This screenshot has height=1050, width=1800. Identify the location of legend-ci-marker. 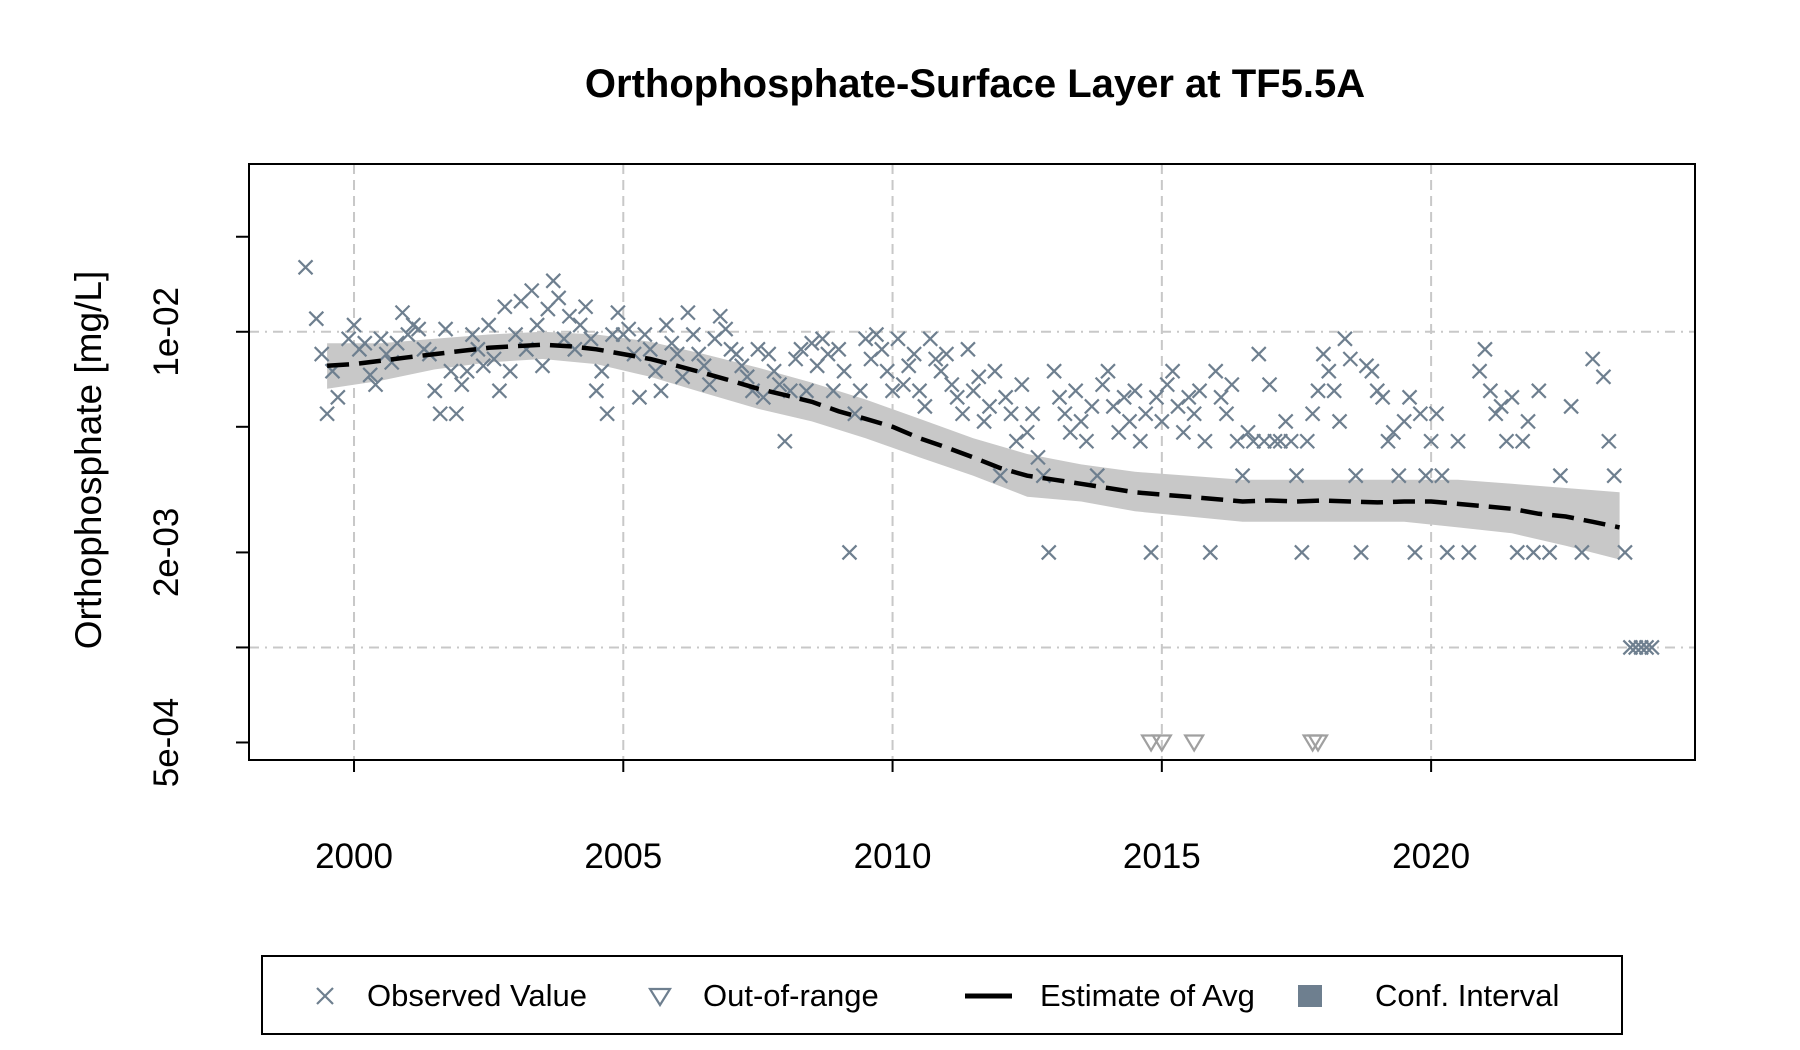
(1310, 996).